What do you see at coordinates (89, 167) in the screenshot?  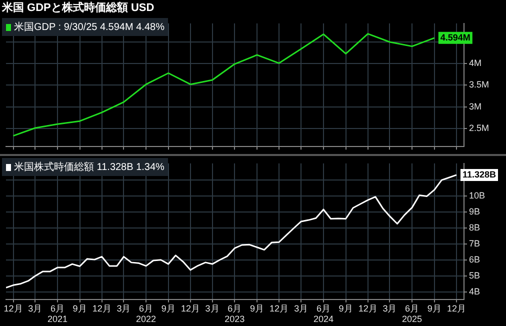 I see `legend-label: 米国株式時価総額 11.328B 1.34%` at bounding box center [89, 167].